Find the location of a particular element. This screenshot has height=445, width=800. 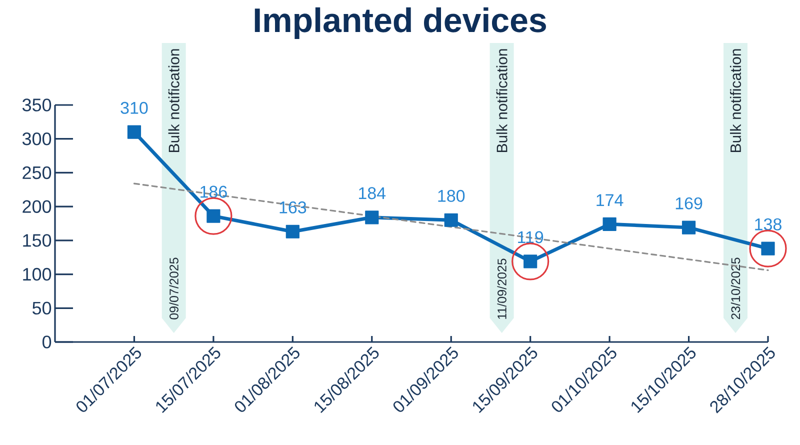

data-label: 186 is located at coordinates (213, 192).